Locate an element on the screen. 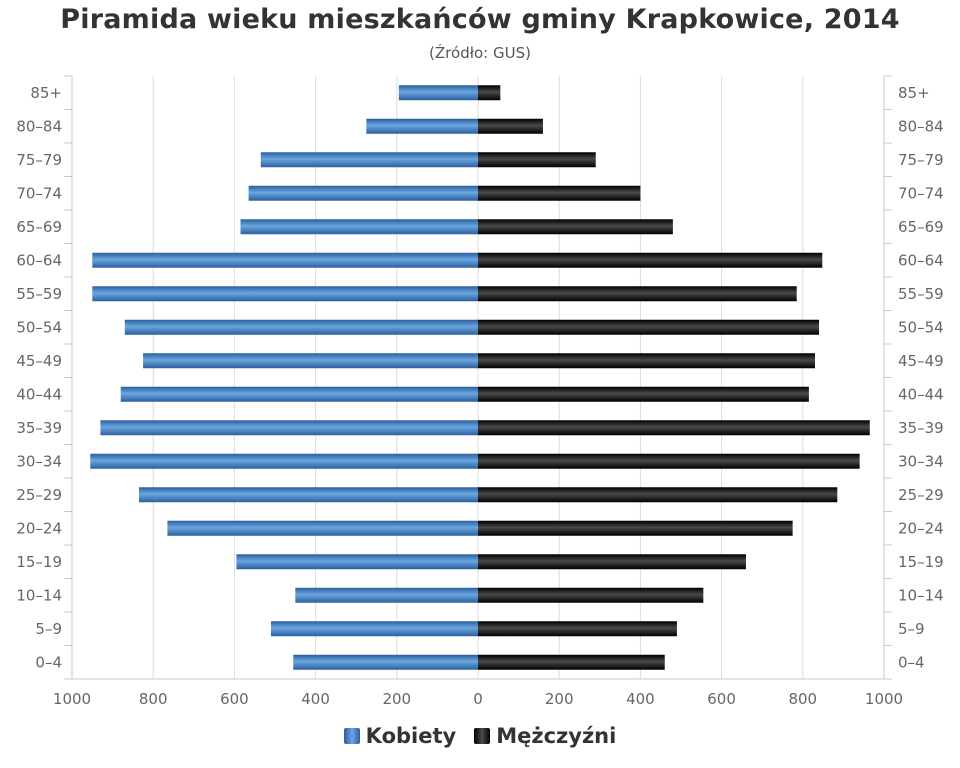  y-tick-label-right: 75–79 is located at coordinates (921, 160).